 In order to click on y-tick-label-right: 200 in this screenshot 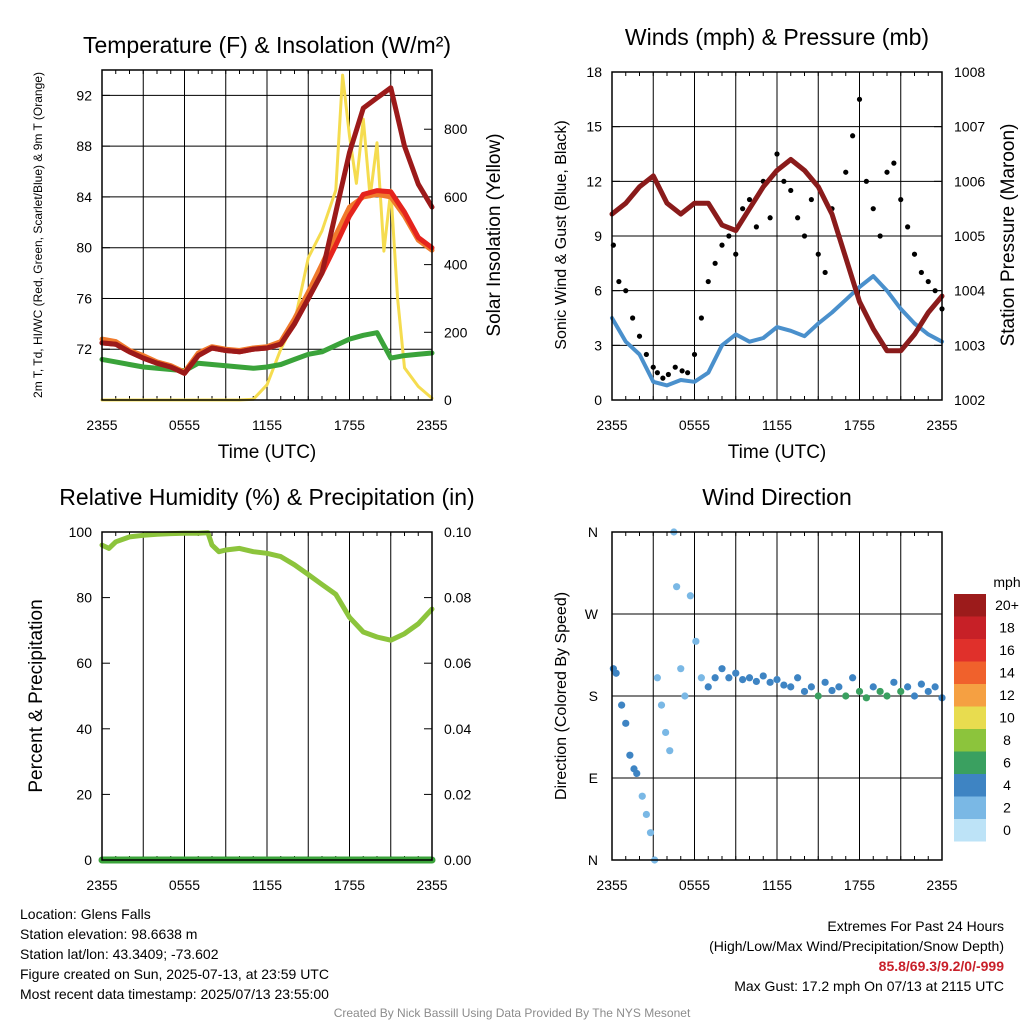, I will do `click(456, 332)`.